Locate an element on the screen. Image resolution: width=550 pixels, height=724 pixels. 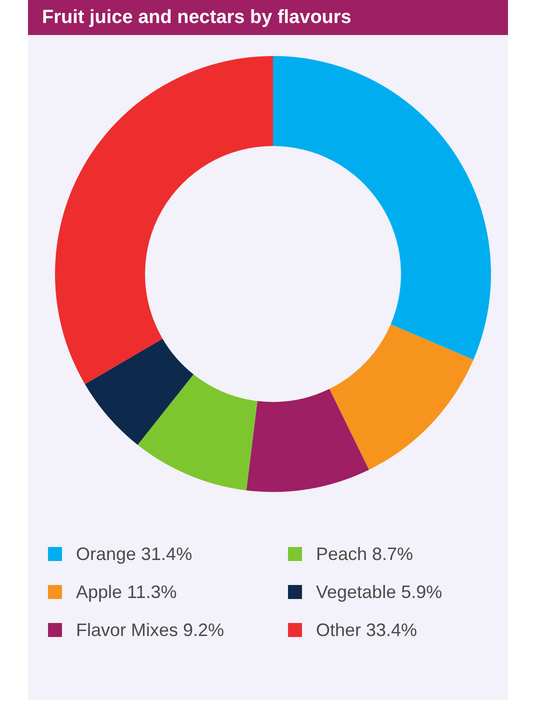
legend-label: Other 33.4% is located at coordinates (367, 630).